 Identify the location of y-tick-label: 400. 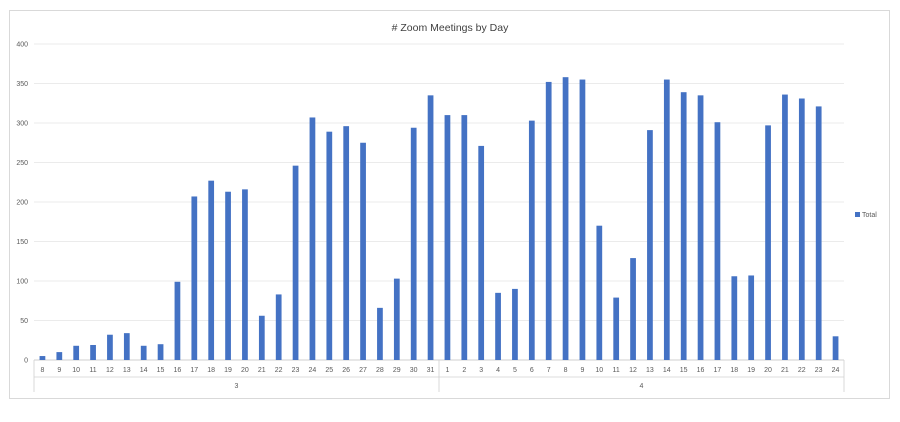
(22, 45).